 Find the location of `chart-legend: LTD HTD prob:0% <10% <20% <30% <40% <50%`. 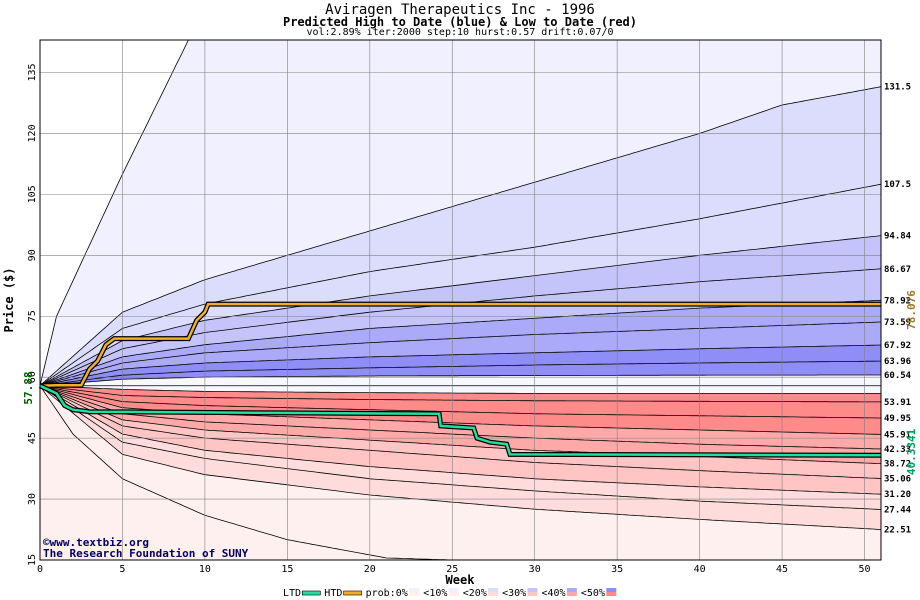

chart-legend: LTD HTD prob:0% <10% <20% <30% <40% <50% is located at coordinates (450, 593).